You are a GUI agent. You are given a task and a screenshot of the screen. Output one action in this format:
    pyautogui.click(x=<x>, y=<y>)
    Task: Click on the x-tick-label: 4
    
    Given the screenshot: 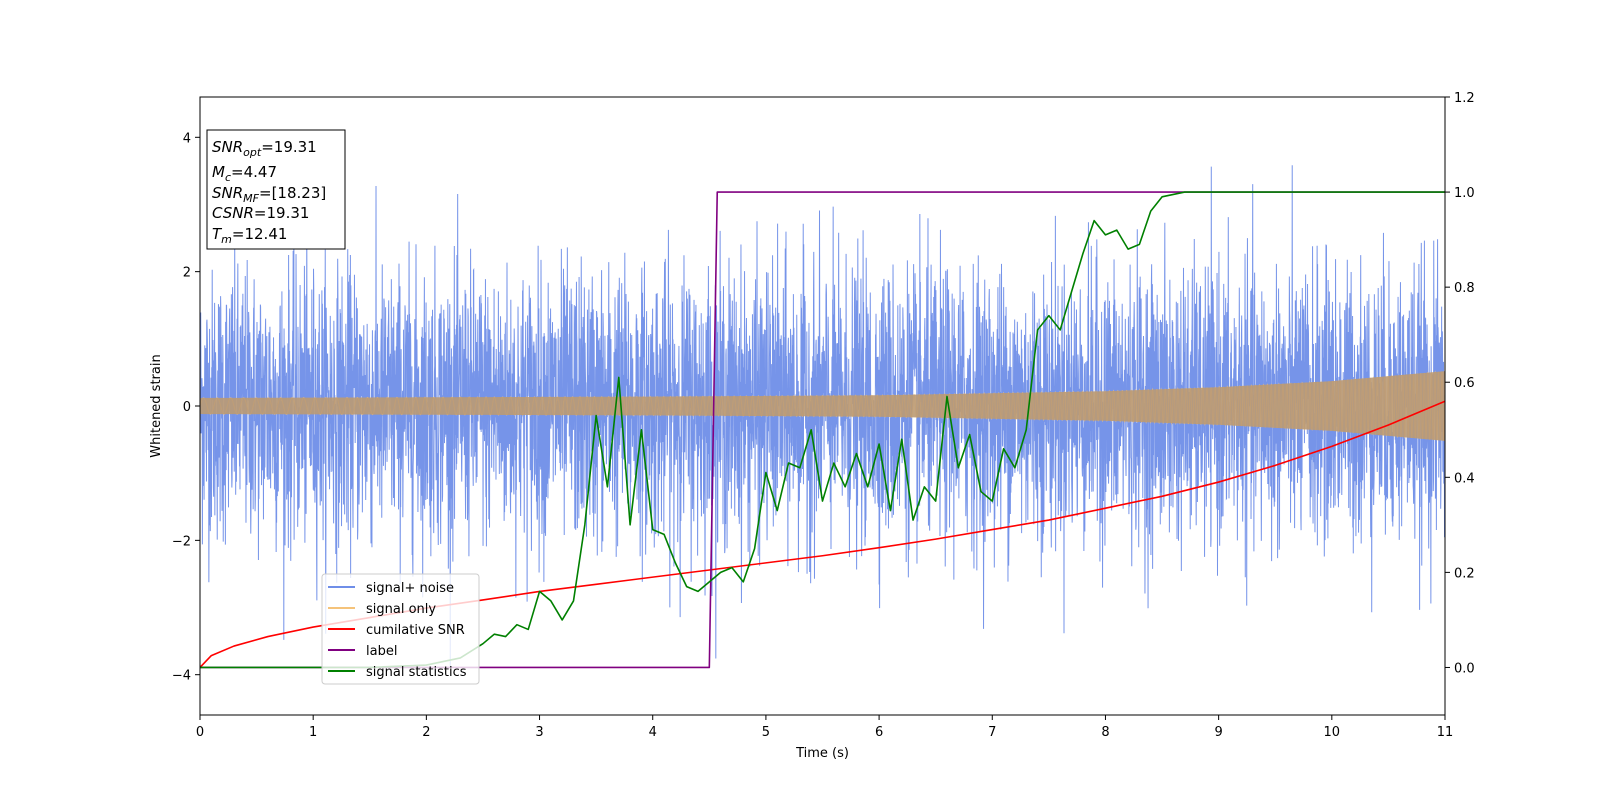 What is the action you would take?
    pyautogui.click(x=653, y=732)
    